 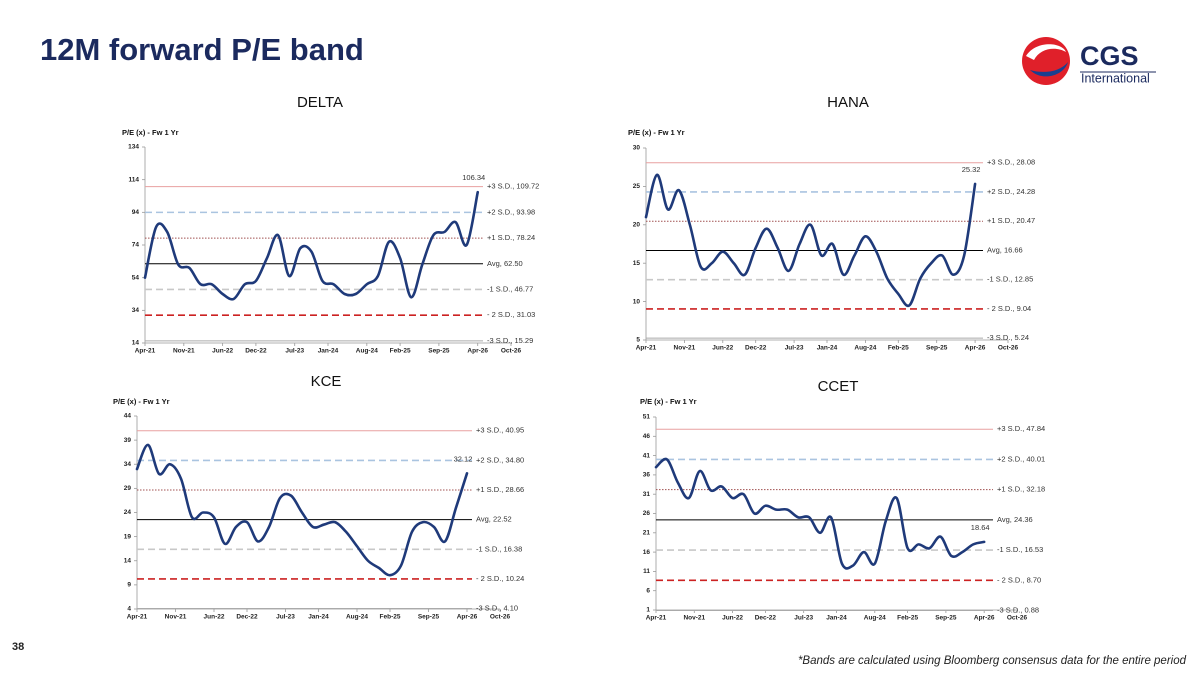 What do you see at coordinates (202, 49) in the screenshot?
I see `slide-title: 12M forward P/E band` at bounding box center [202, 49].